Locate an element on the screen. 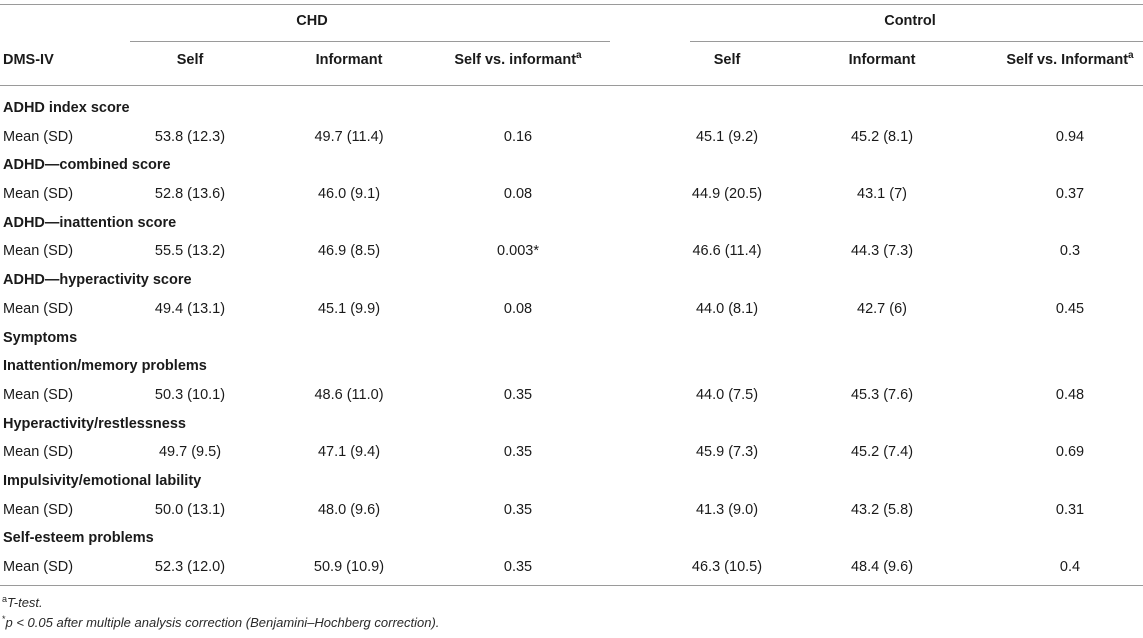  cell-control-p-value: 0.3 is located at coordinates (1070, 251).